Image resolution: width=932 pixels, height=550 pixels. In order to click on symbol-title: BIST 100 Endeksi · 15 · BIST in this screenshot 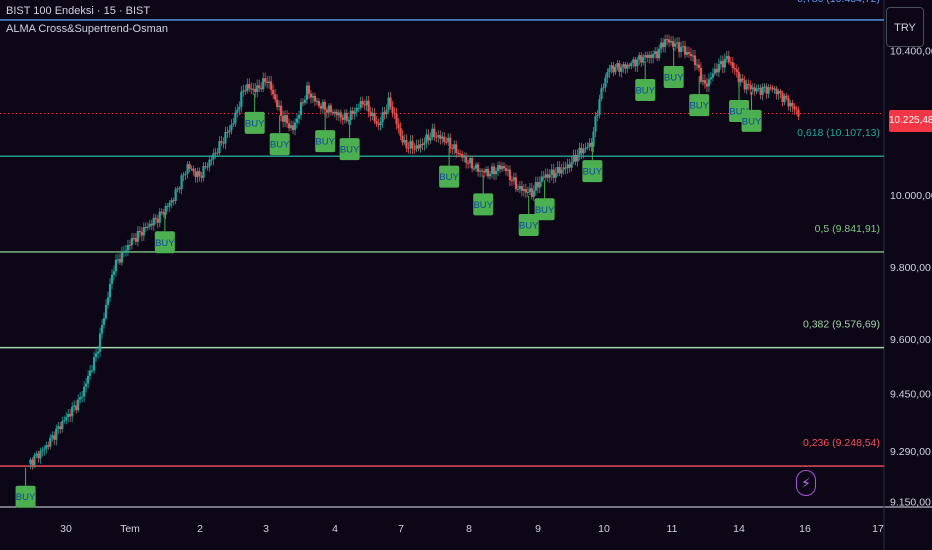, I will do `click(78, 11)`.